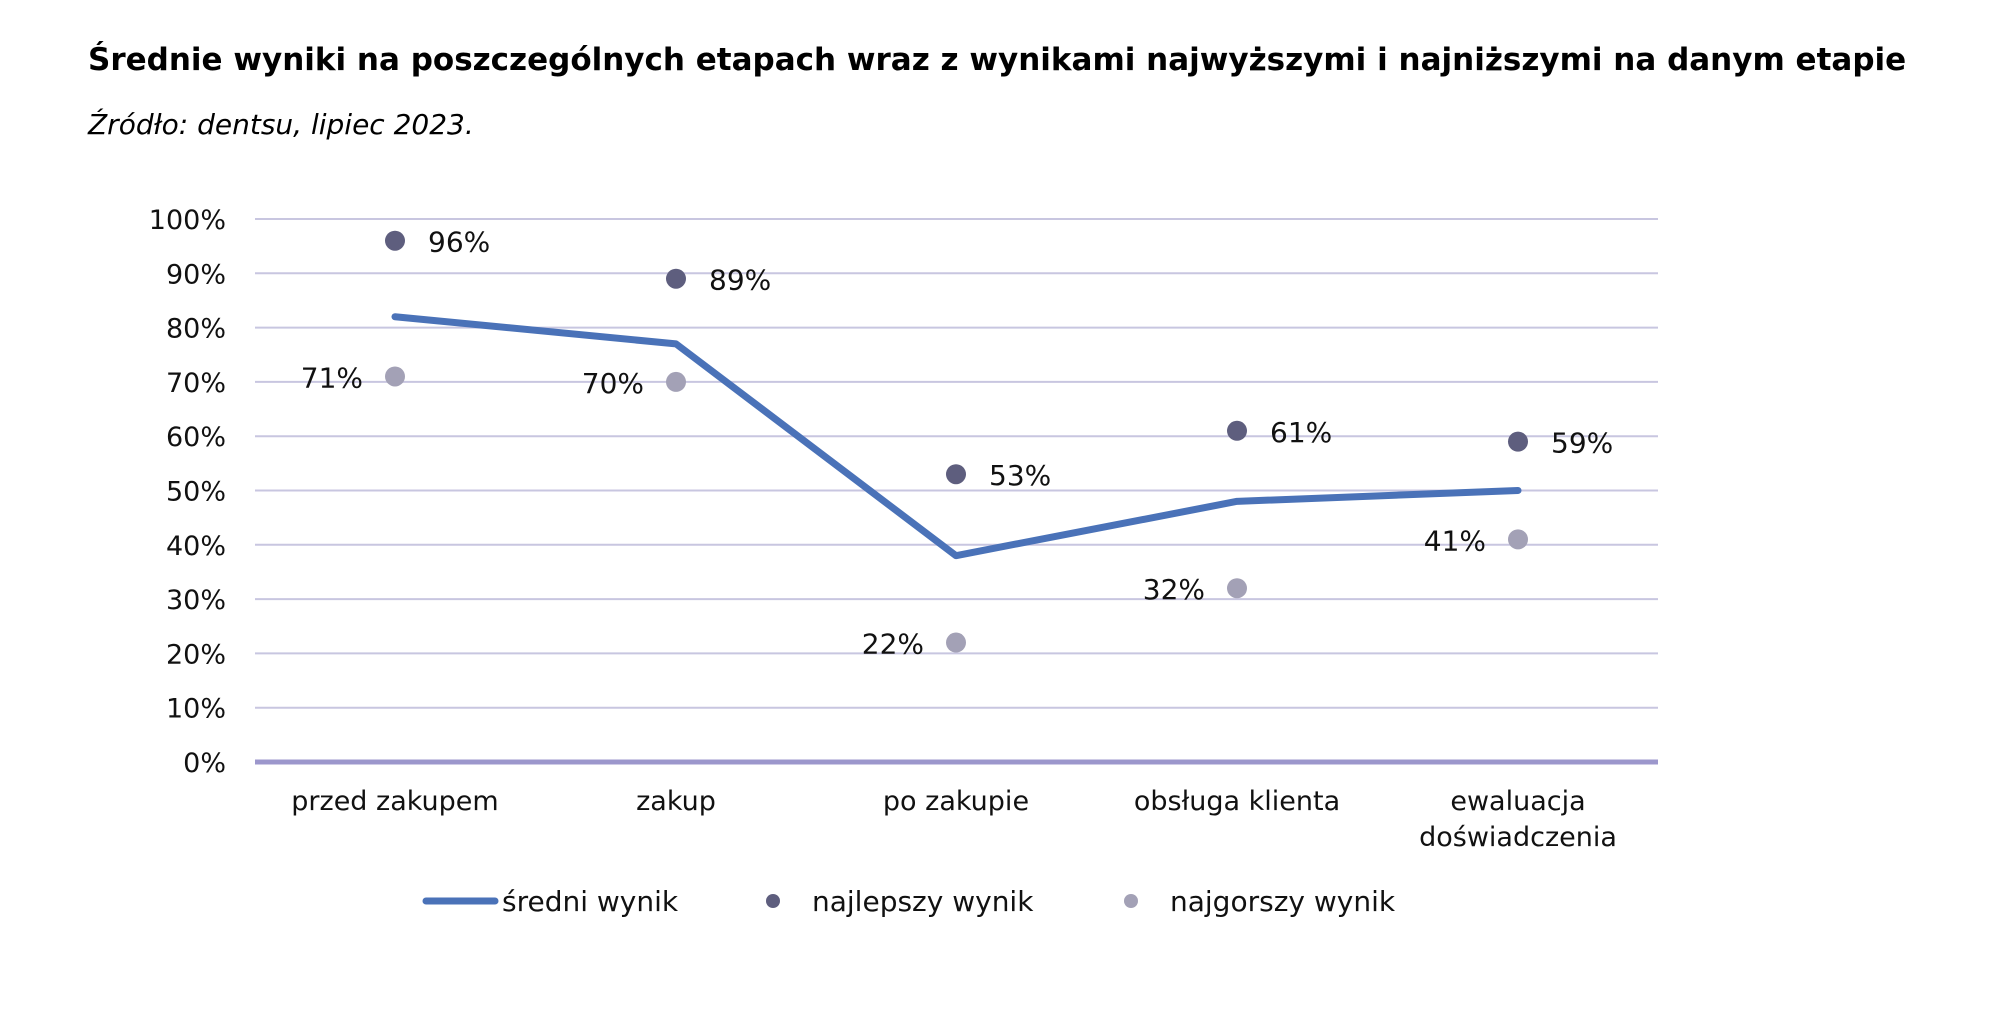 The height and width of the screenshot is (1024, 2002). What do you see at coordinates (281, 124) in the screenshot?
I see `chart-subtitle: Źródło: dentsu, lipiec 2023.` at bounding box center [281, 124].